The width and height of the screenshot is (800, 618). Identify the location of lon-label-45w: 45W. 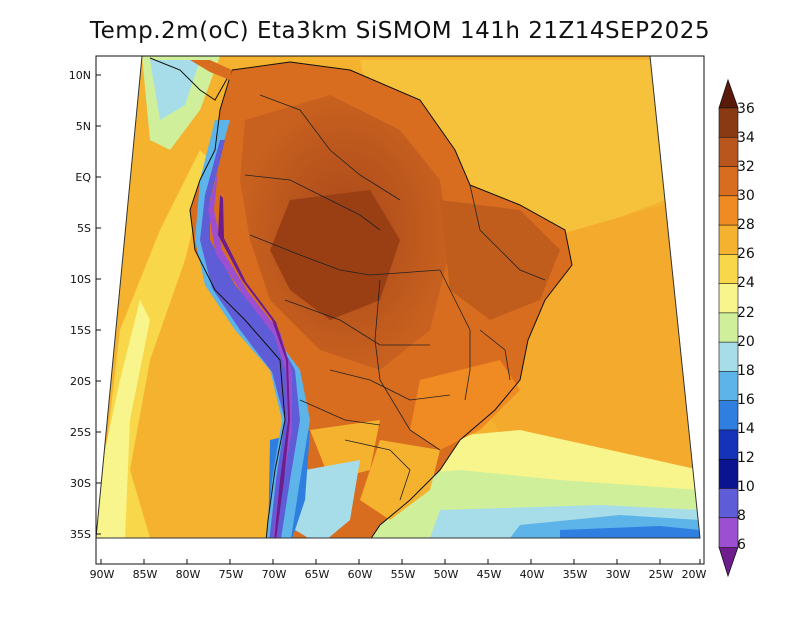
(489, 574).